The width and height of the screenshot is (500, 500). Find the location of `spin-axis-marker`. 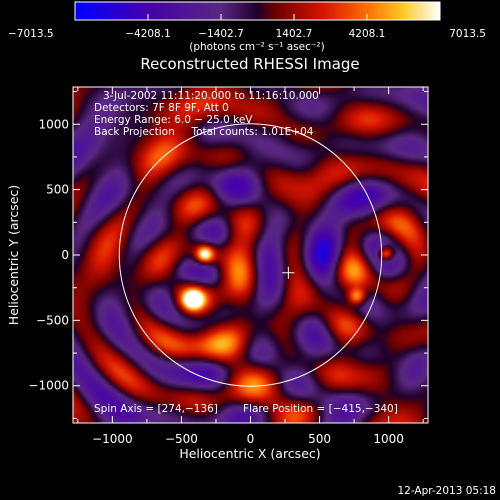

spin-axis-marker is located at coordinates (288, 272).